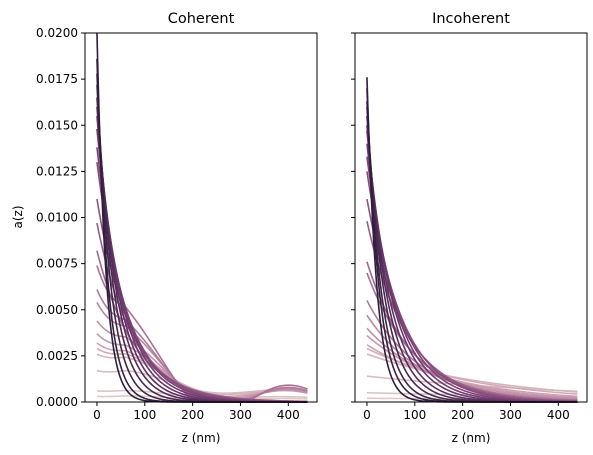 This screenshot has width=593, height=455. What do you see at coordinates (57, 264) in the screenshot?
I see `y-tick-label: 0.0075` at bounding box center [57, 264].